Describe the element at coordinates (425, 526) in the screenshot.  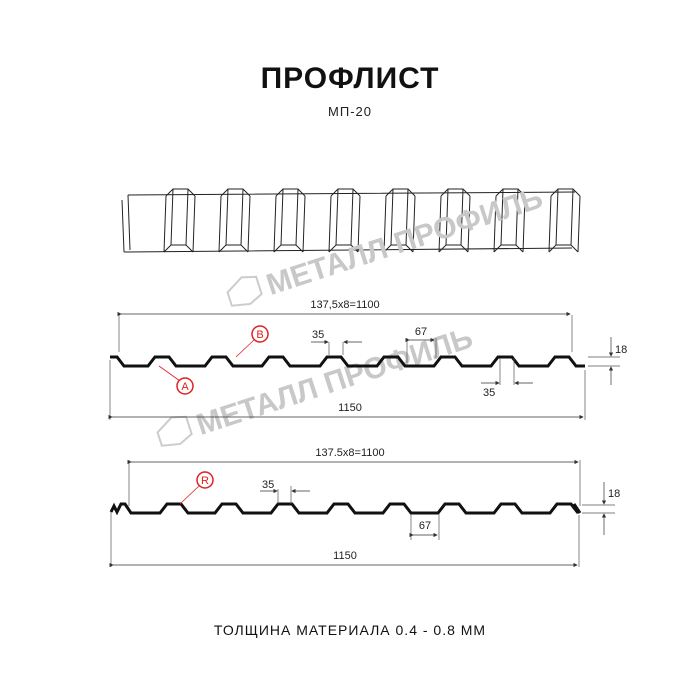
I see `trough-label-r: 67` at that location.